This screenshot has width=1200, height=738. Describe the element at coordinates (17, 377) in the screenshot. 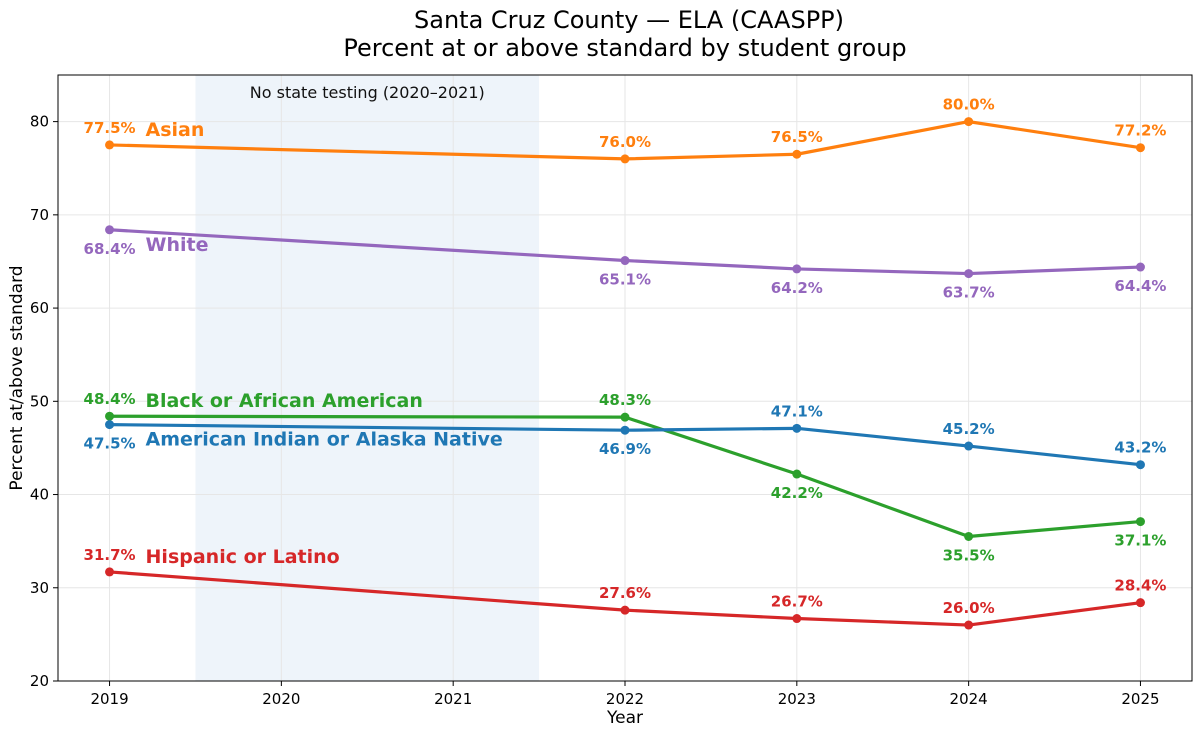

I see `y-axis-label: Percent at/above standard` at that location.